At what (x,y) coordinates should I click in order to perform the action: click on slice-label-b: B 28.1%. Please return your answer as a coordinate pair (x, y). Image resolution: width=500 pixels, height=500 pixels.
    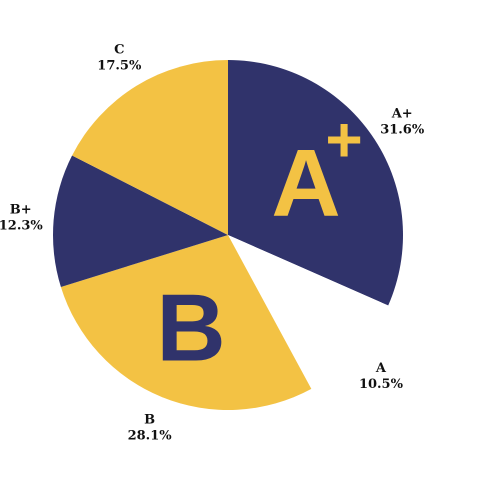
    Looking at the image, I should click on (150, 428).